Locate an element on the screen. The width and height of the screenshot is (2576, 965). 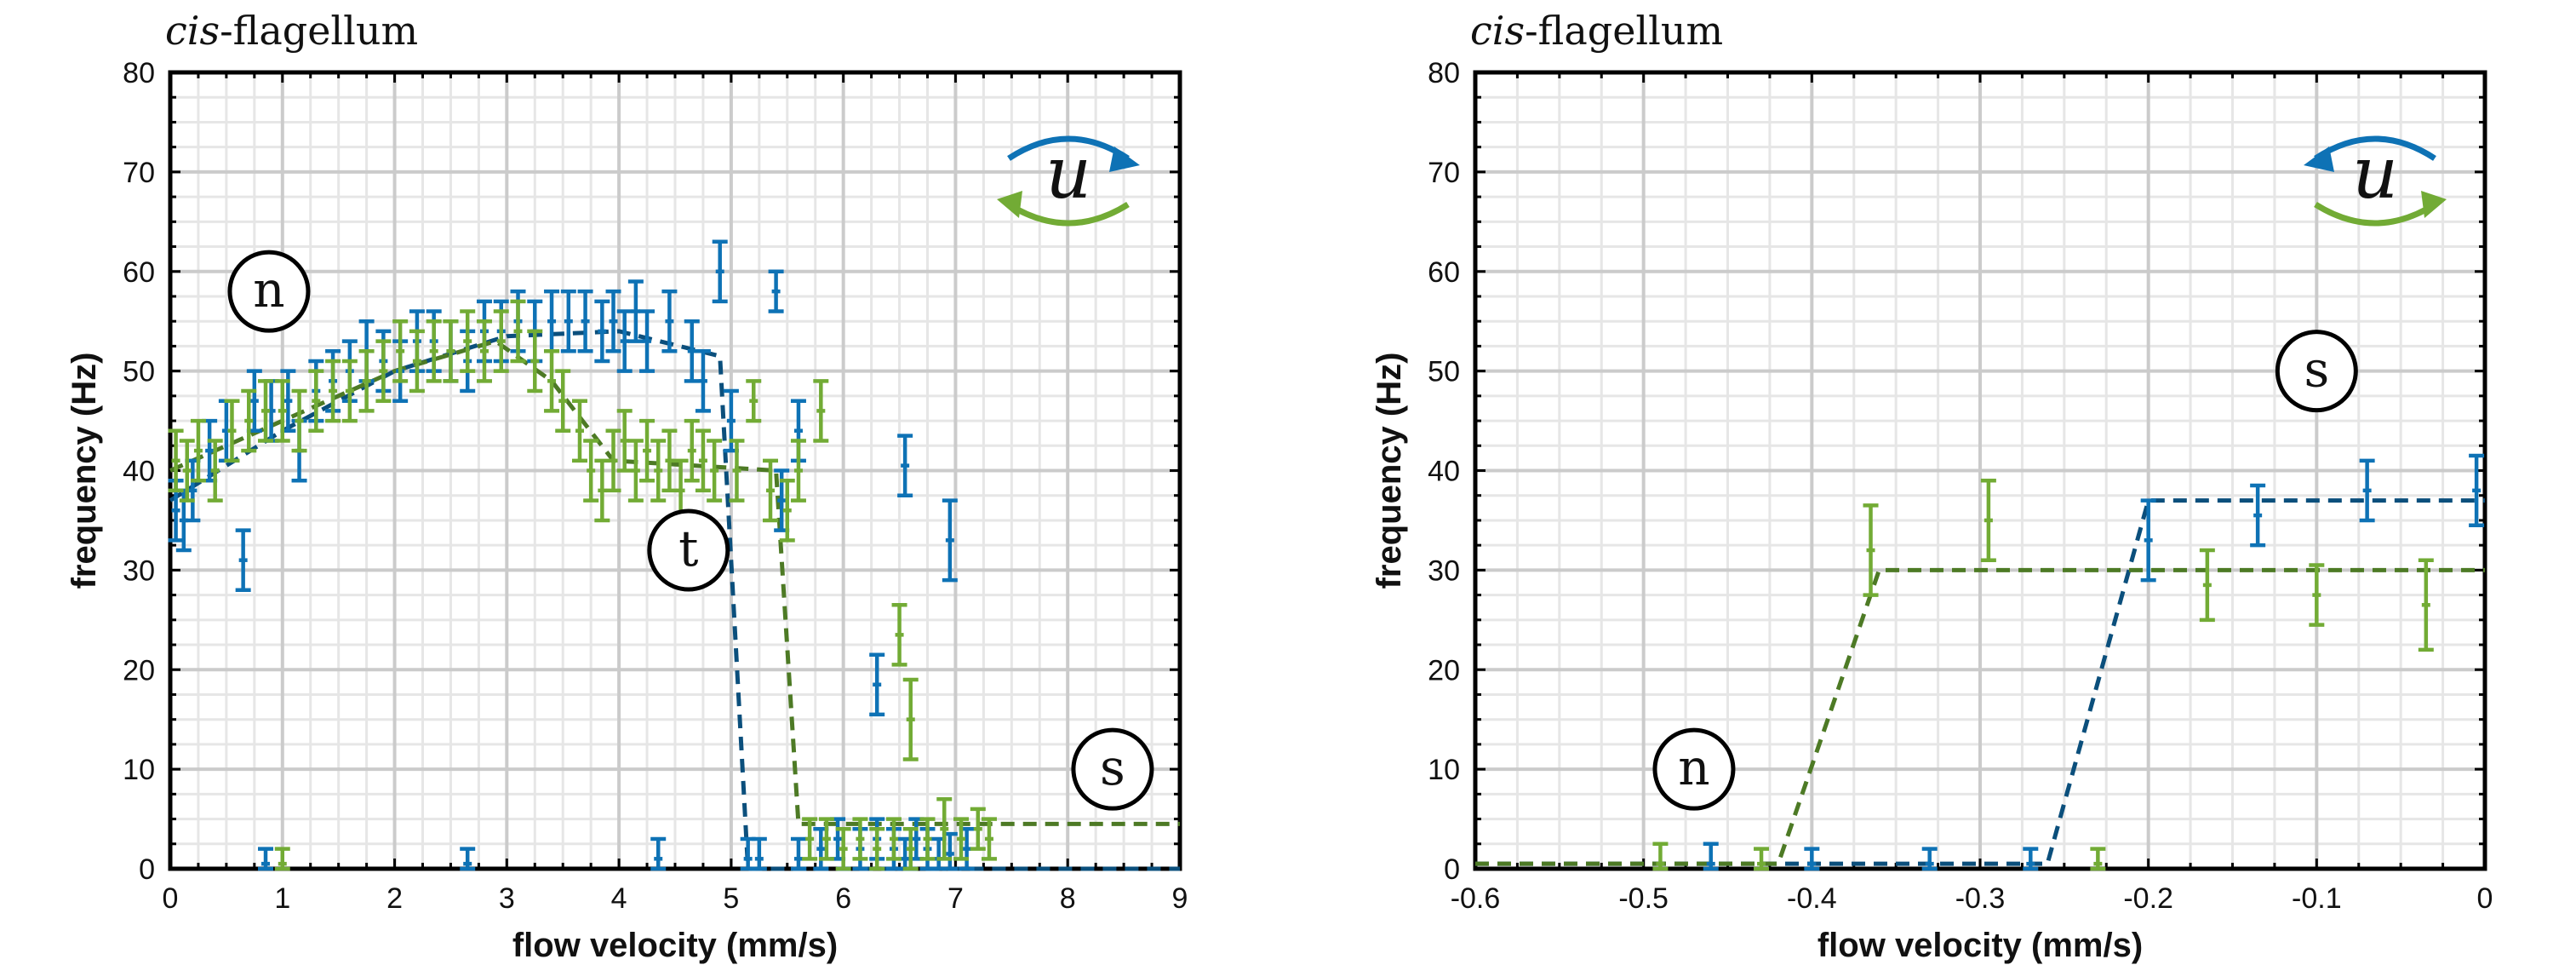
x-axis-label: flow velocity (mm/s) is located at coordinates (675, 946).